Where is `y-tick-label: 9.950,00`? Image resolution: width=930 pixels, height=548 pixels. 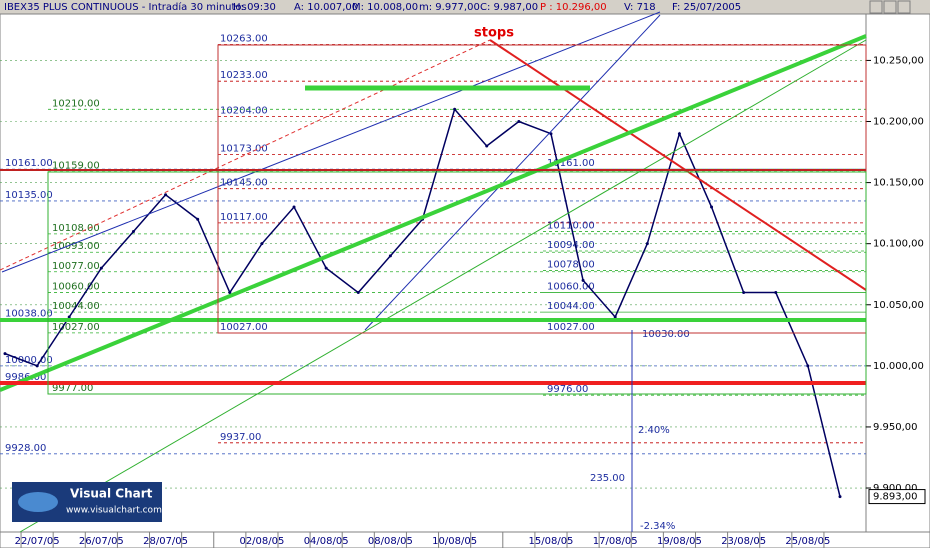
y-tick-label: 9.950,00 is located at coordinates (895, 427).